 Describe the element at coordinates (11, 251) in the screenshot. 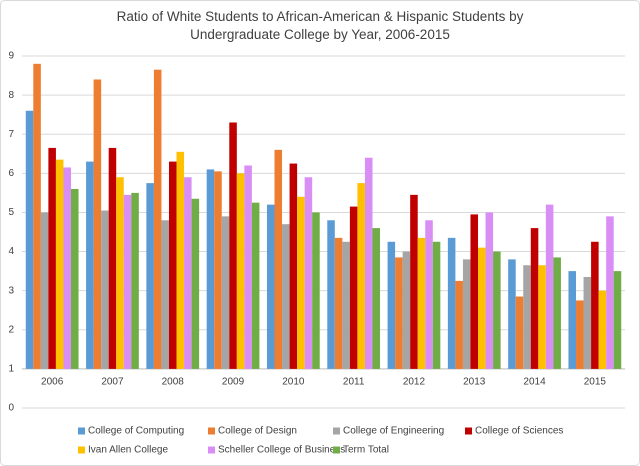

I see `y-tick-label: 4` at that location.